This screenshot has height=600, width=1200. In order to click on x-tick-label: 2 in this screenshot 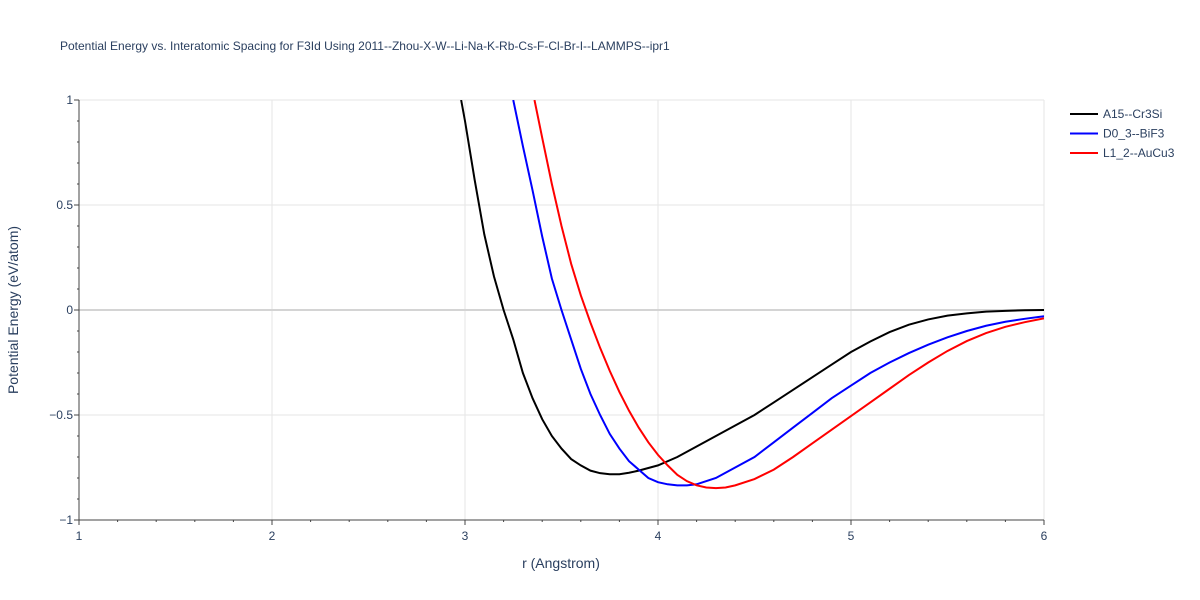, I will do `click(272, 536)`.